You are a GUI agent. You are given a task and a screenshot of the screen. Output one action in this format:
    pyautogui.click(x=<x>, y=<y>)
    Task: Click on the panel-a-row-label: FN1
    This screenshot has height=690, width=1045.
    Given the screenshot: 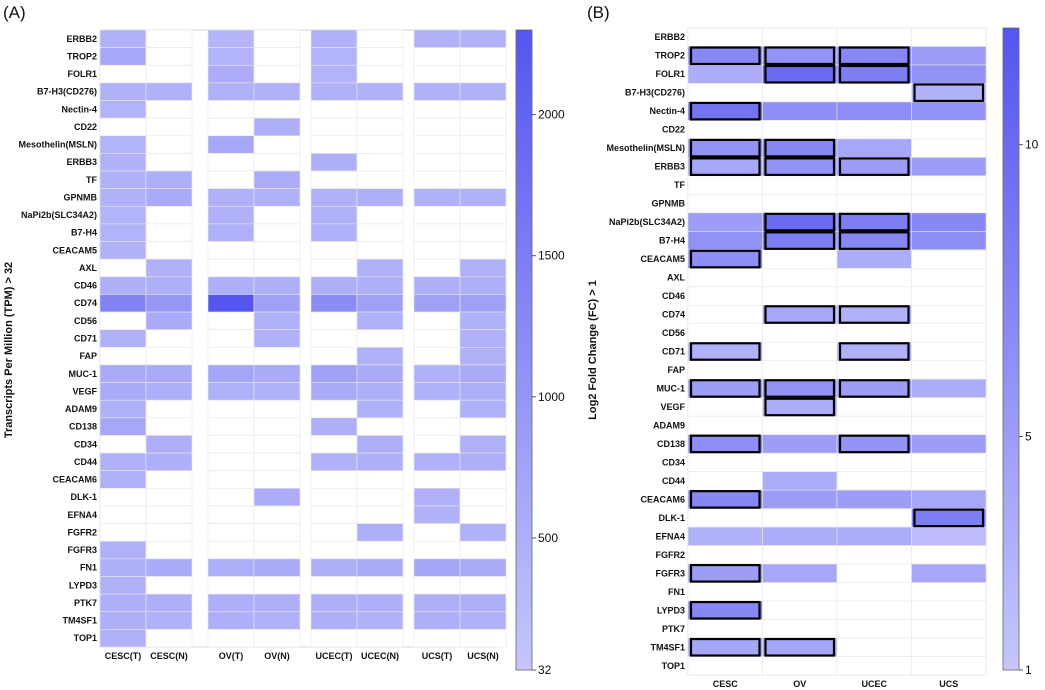 What is the action you would take?
    pyautogui.click(x=88, y=568)
    